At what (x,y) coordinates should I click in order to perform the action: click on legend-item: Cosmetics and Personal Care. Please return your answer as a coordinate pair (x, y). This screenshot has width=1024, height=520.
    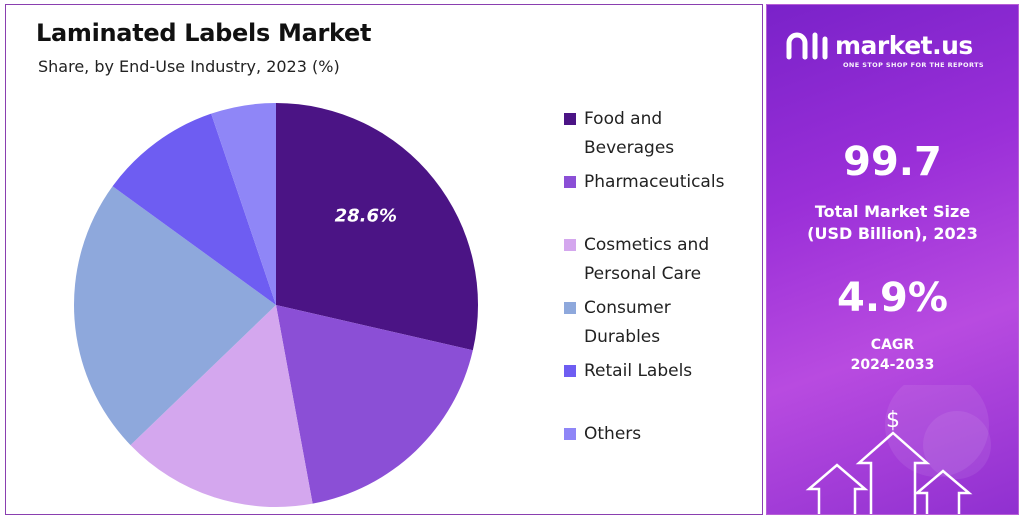
    Looking at the image, I should click on (659, 260).